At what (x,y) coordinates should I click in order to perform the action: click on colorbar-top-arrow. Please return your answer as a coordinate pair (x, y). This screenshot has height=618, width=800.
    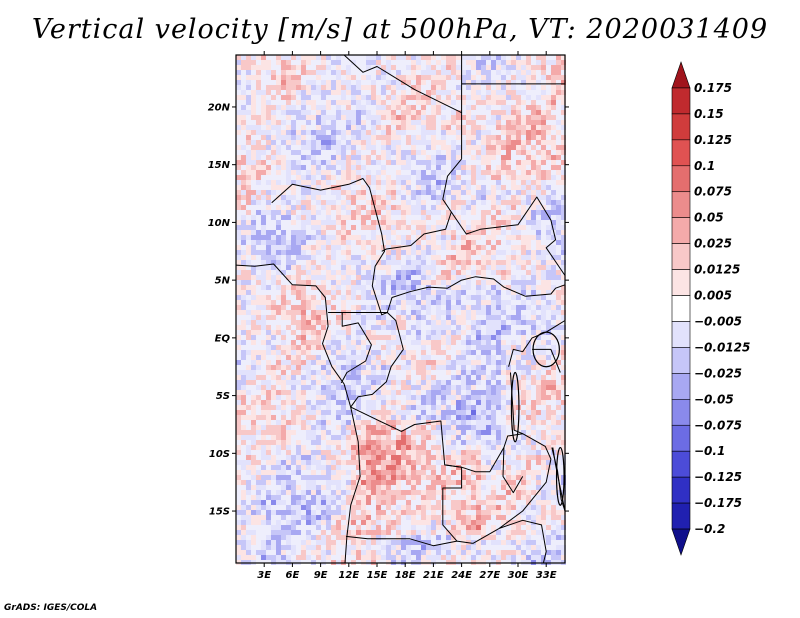
    Looking at the image, I should click on (681, 75).